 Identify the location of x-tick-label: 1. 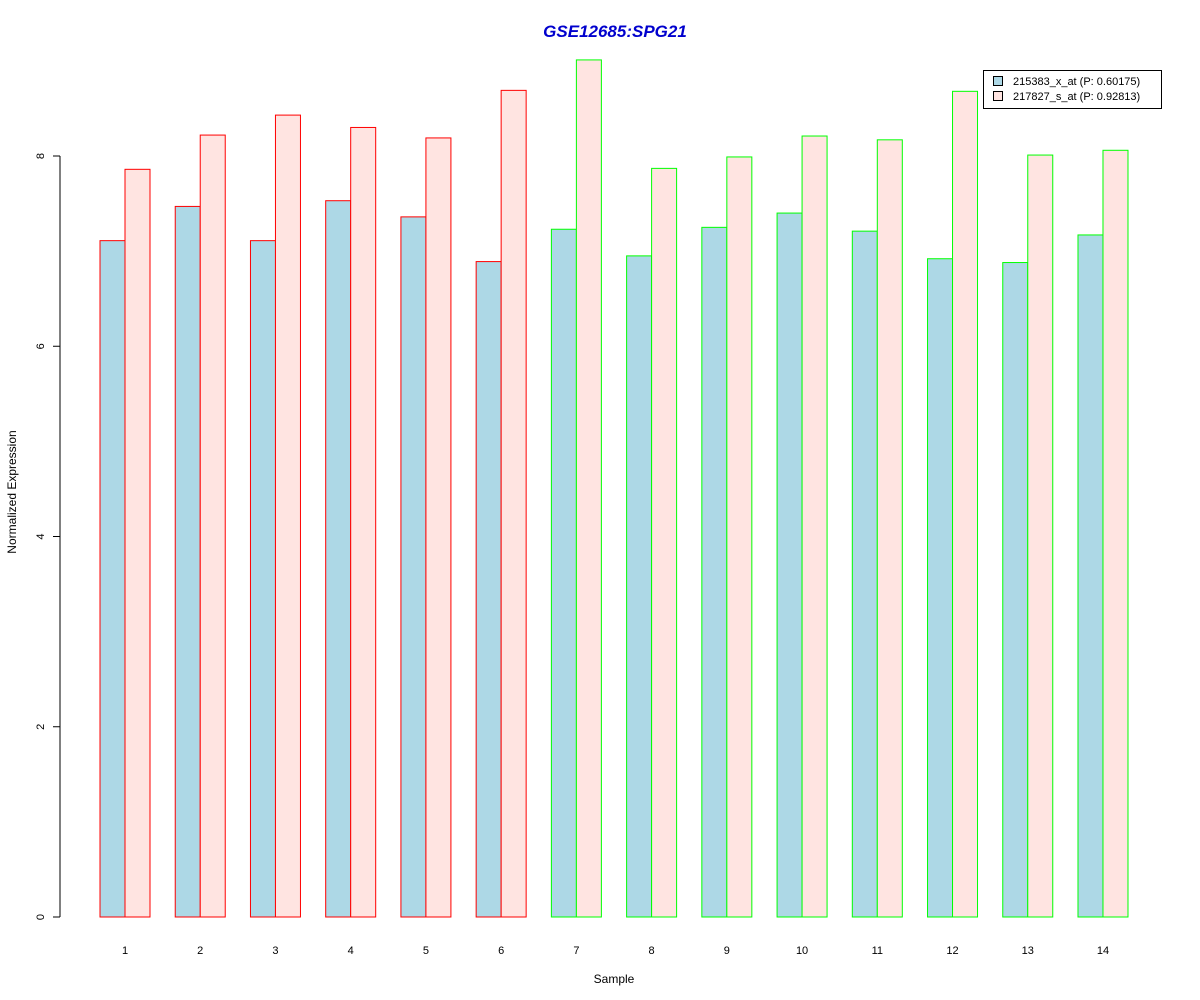
(125, 951).